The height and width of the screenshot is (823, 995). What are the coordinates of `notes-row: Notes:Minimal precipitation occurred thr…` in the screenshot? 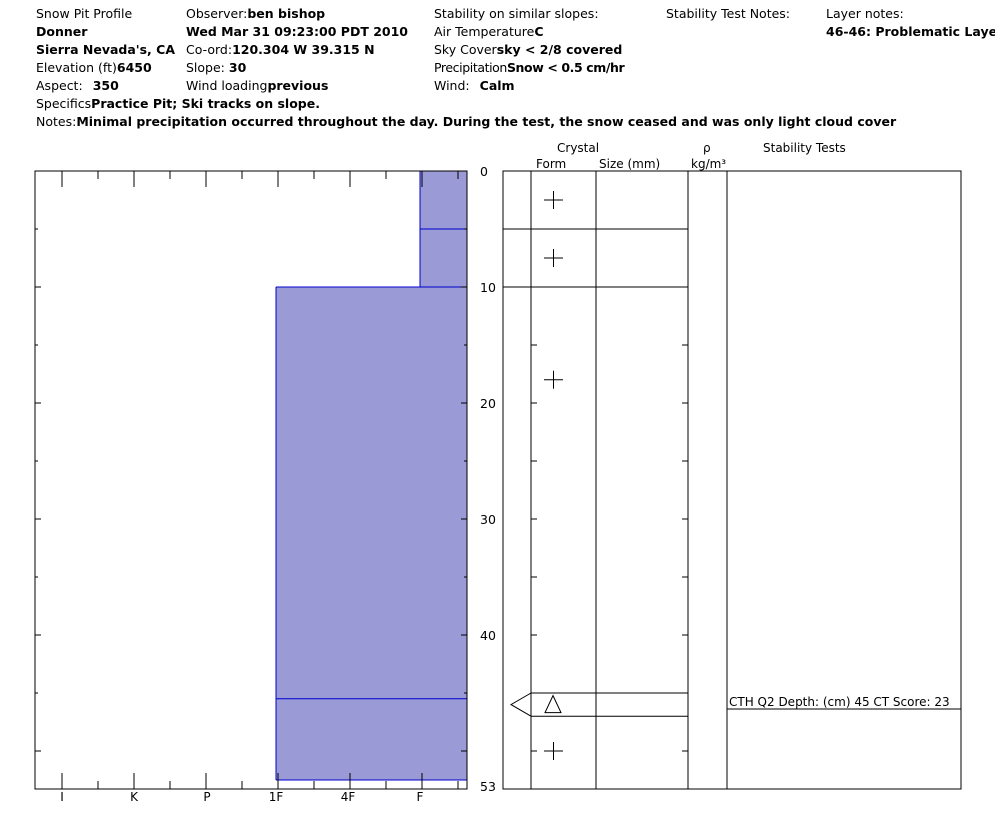 It's located at (466, 122).